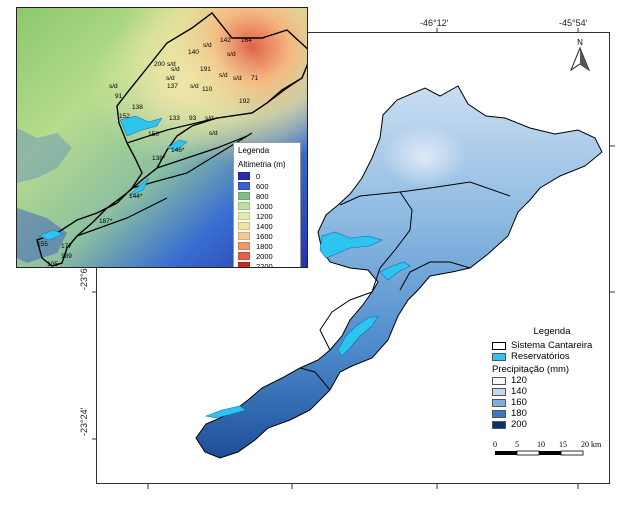 This screenshot has width=627, height=509. I want to click on reservoir-atibainha, so click(358, 336).